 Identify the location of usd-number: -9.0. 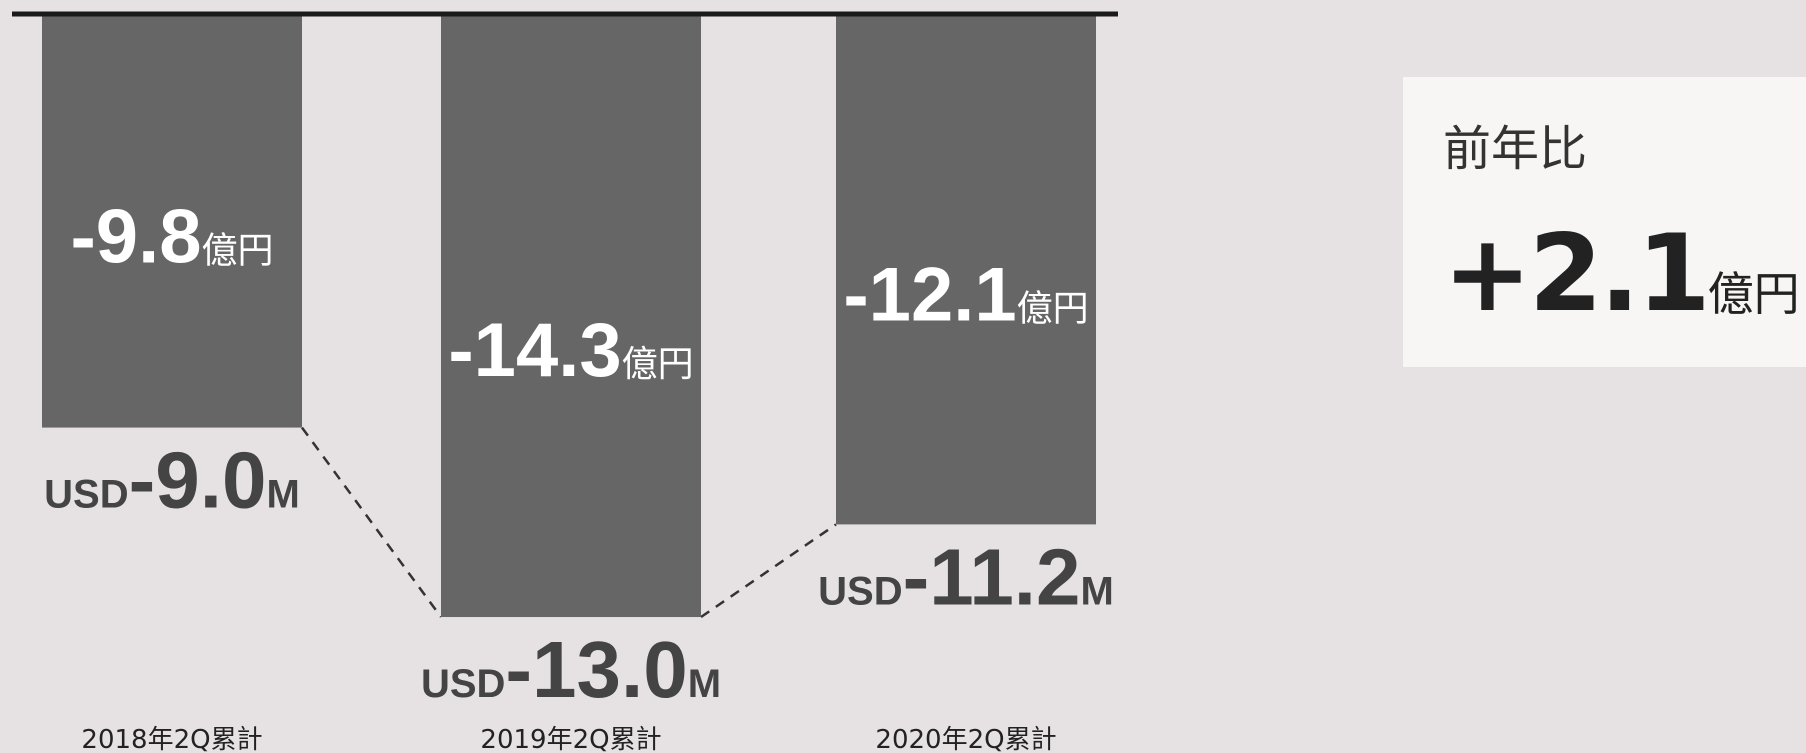
(198, 480).